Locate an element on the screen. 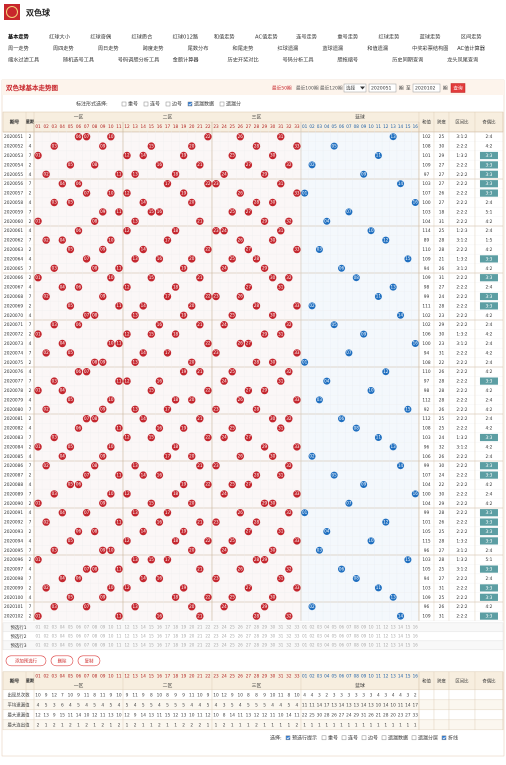 The width and height of the screenshot is (506, 765). nav-link: 红球质合 is located at coordinates (143, 37).